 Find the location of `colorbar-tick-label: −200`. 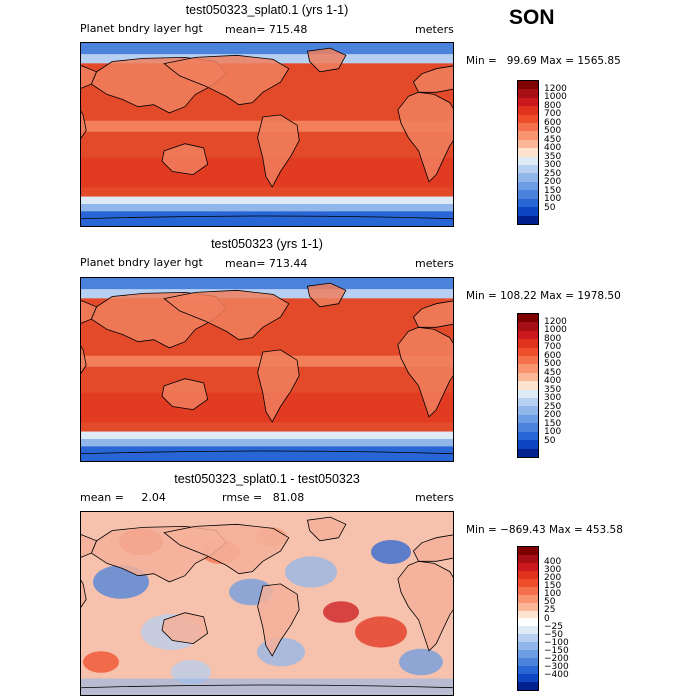

colorbar-tick-label: −200 is located at coordinates (556, 658).